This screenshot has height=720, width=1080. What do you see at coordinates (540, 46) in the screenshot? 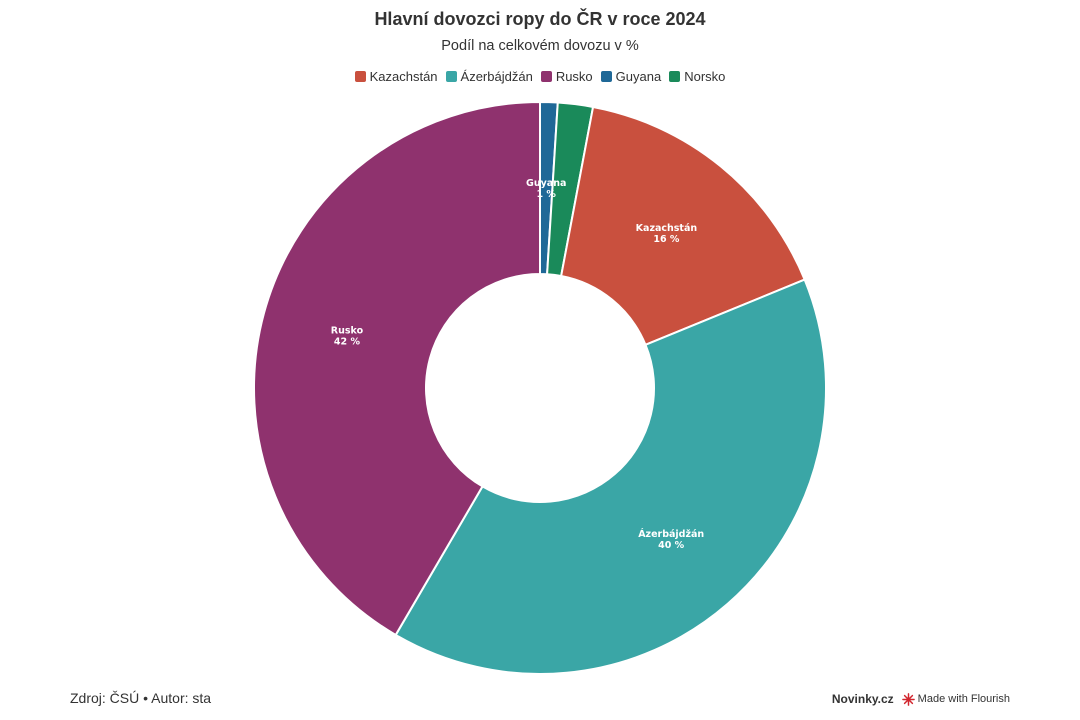
I see `chart-subtitle: Podíl na celkovém dovozu v %` at bounding box center [540, 46].